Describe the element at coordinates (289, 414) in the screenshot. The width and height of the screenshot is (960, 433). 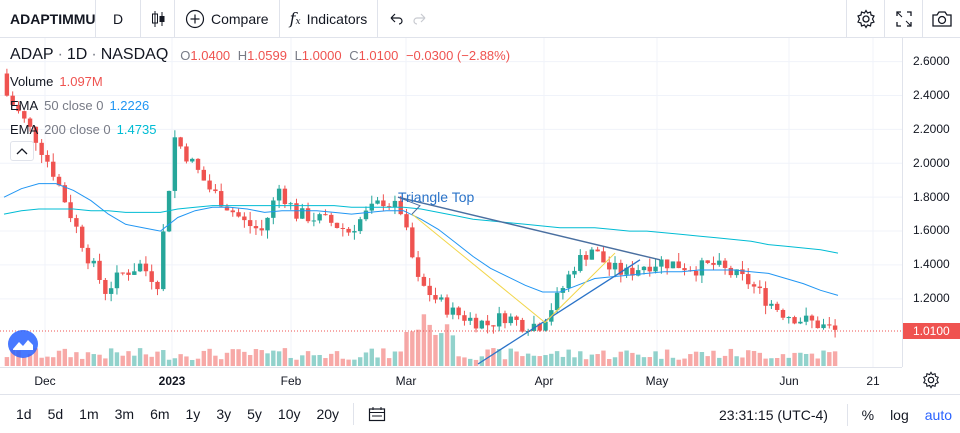
I see `range-10y-button: 10y` at that location.